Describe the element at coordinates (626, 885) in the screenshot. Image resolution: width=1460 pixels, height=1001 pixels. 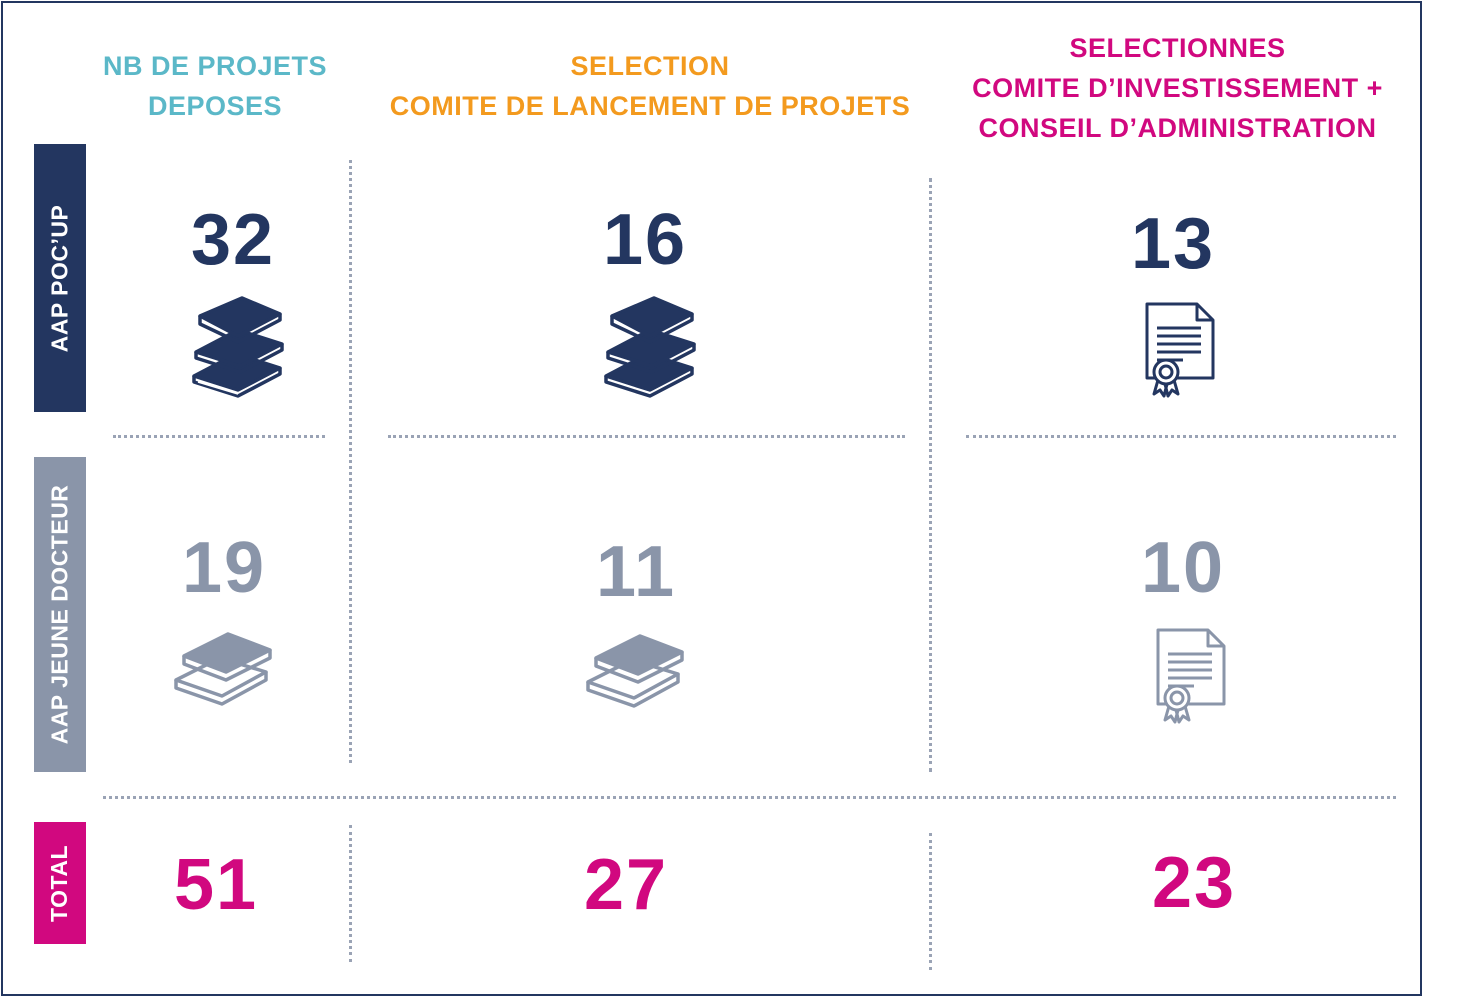
I see `value-total-launch: 27` at that location.